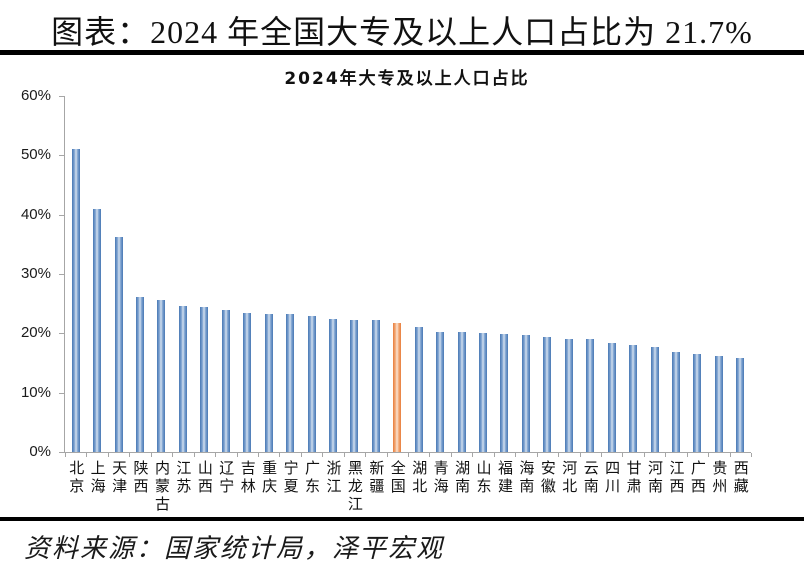  I want to click on x-axis-label-text: 全国, so click(396, 478).